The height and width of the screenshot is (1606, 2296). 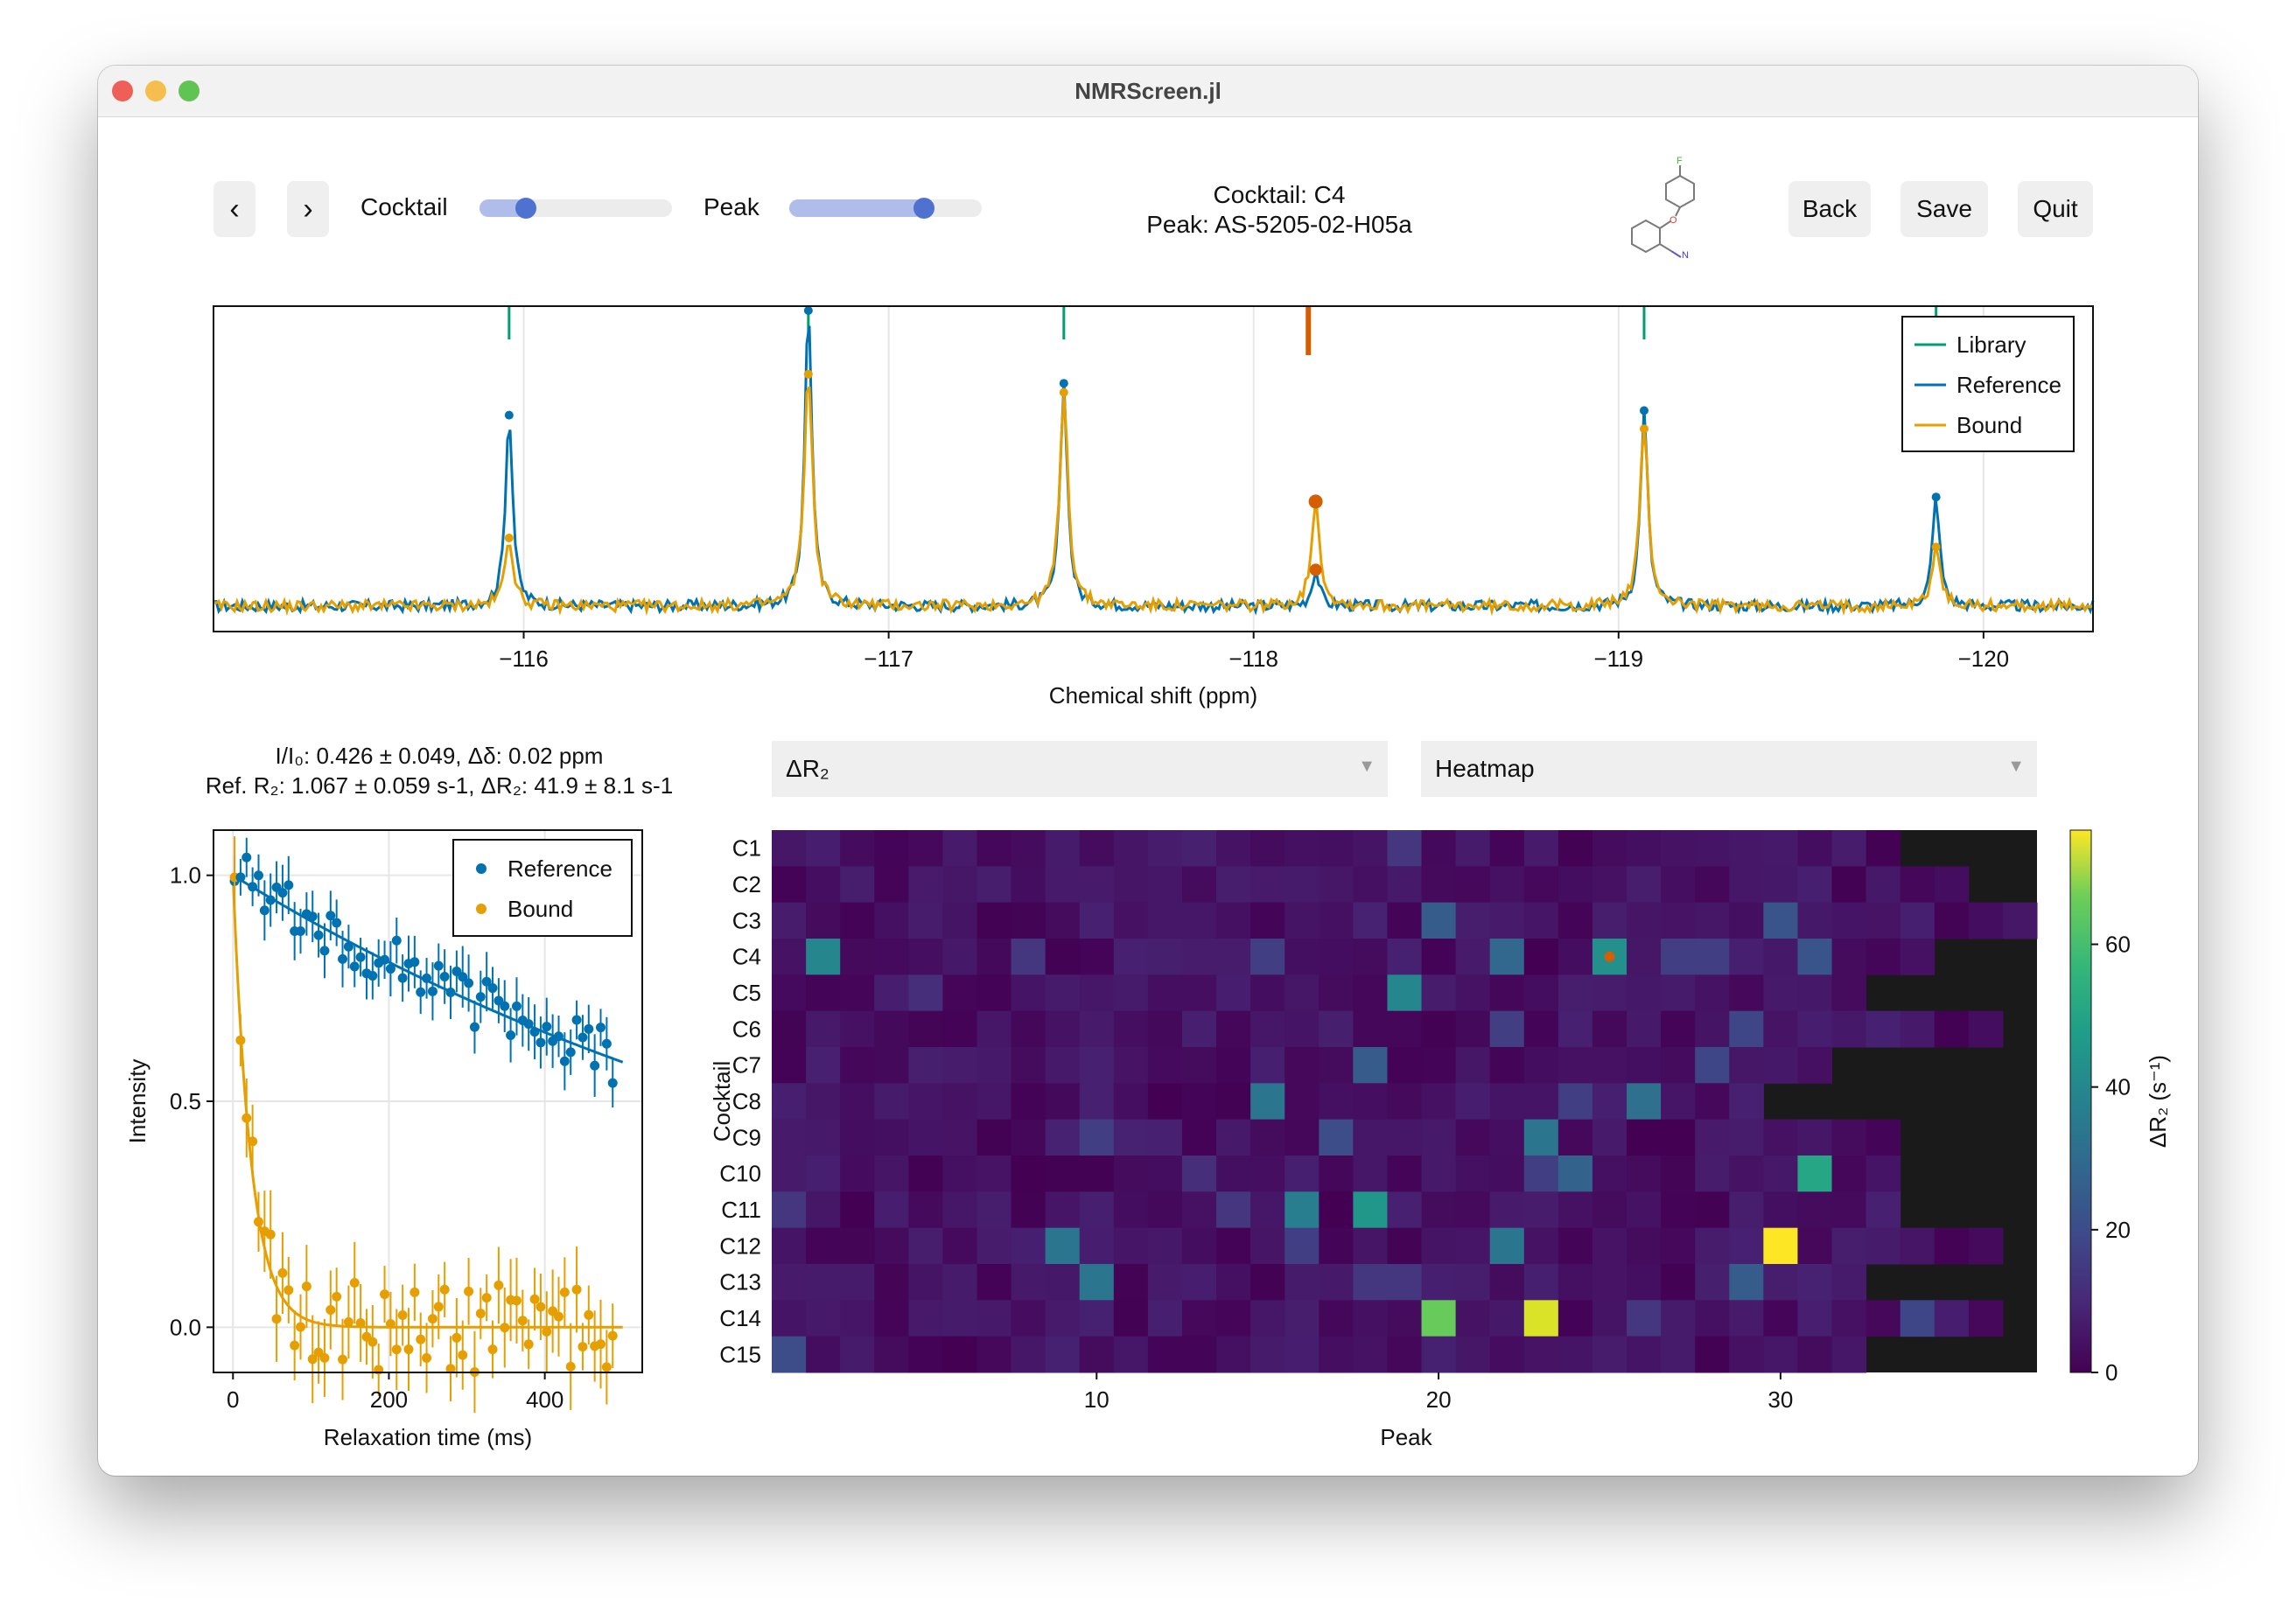 I want to click on view-dropdown: Heatmap ▼, so click(x=1729, y=769).